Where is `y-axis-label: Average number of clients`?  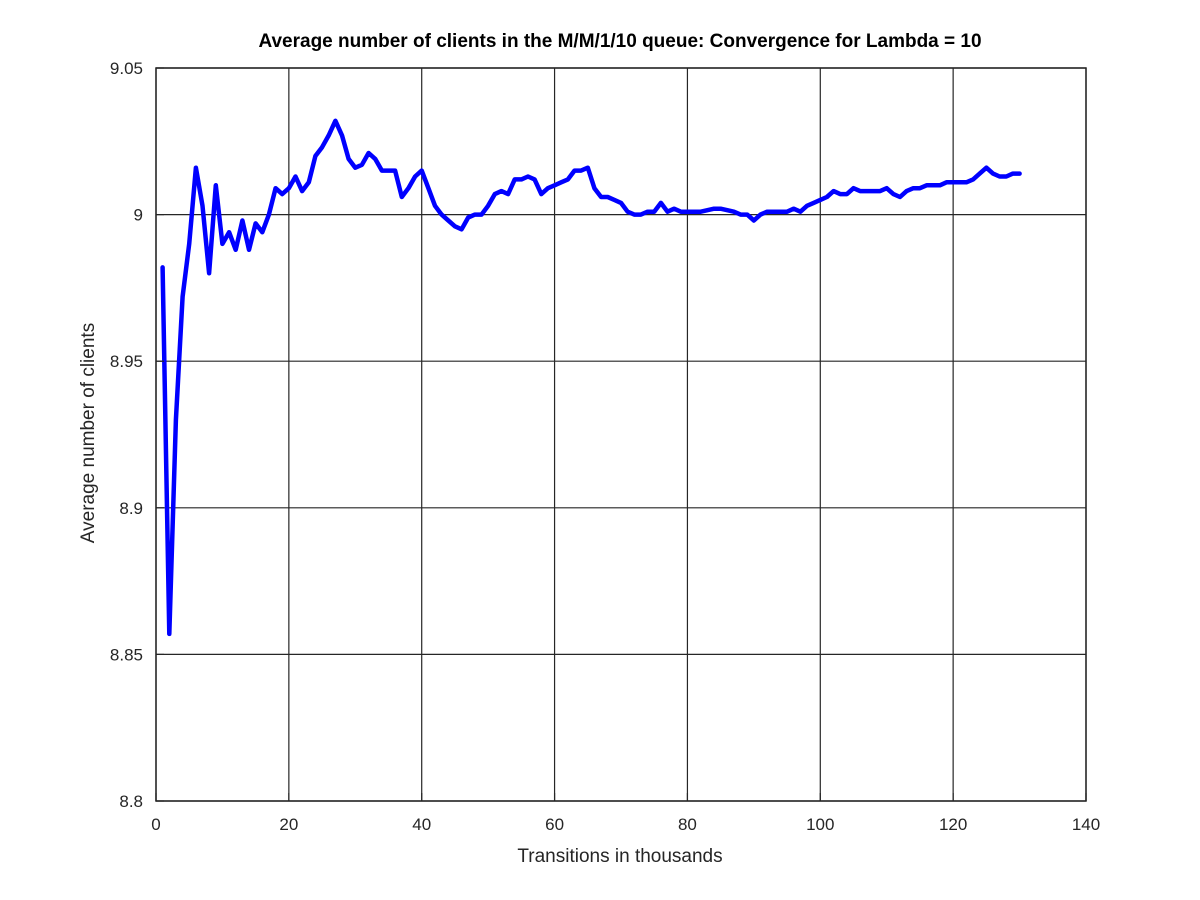 y-axis-label: Average number of clients is located at coordinates (88, 433).